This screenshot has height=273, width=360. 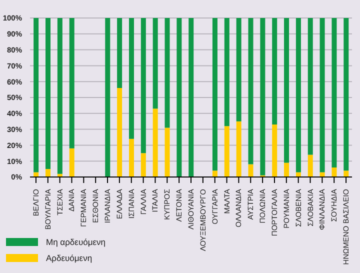 What do you see at coordinates (76, 242) in the screenshot?
I see `legend-label: Μη αρδευόμενη` at bounding box center [76, 242].